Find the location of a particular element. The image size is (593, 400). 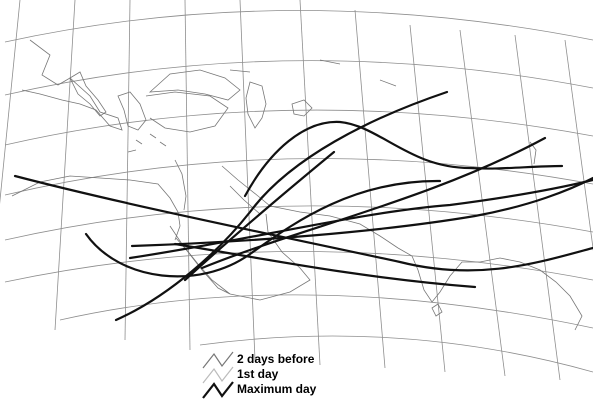

legend: 2 days before 1st day Maximum day is located at coordinates (259, 375).